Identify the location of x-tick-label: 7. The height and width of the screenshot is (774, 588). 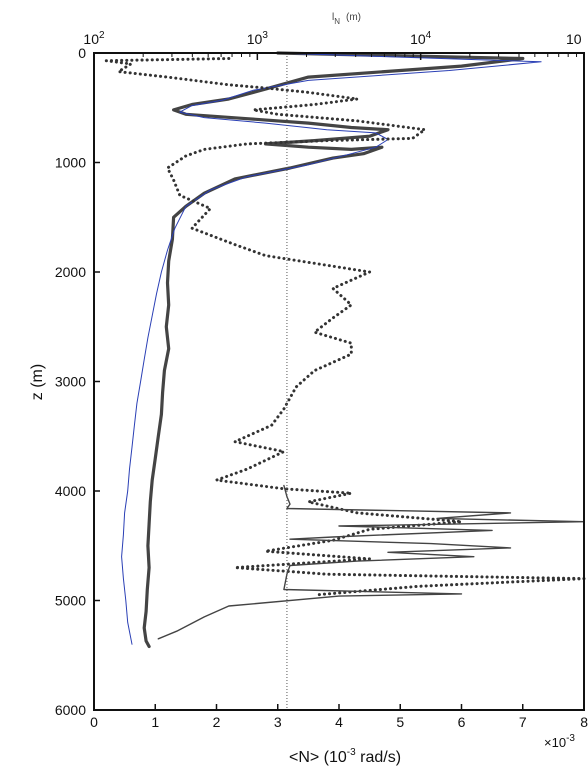
(523, 722).